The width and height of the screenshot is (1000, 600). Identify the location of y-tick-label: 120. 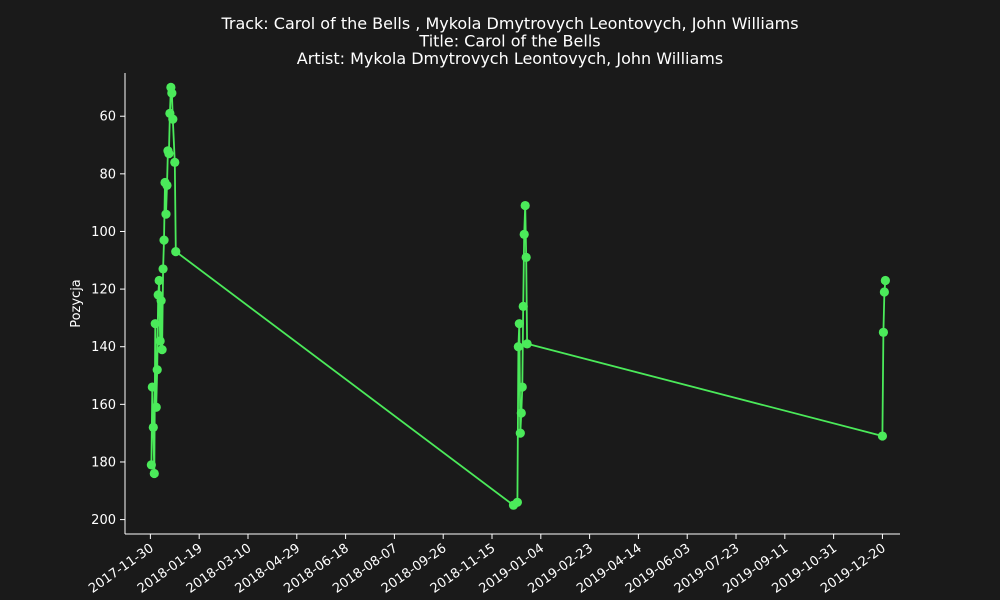
(103, 290).